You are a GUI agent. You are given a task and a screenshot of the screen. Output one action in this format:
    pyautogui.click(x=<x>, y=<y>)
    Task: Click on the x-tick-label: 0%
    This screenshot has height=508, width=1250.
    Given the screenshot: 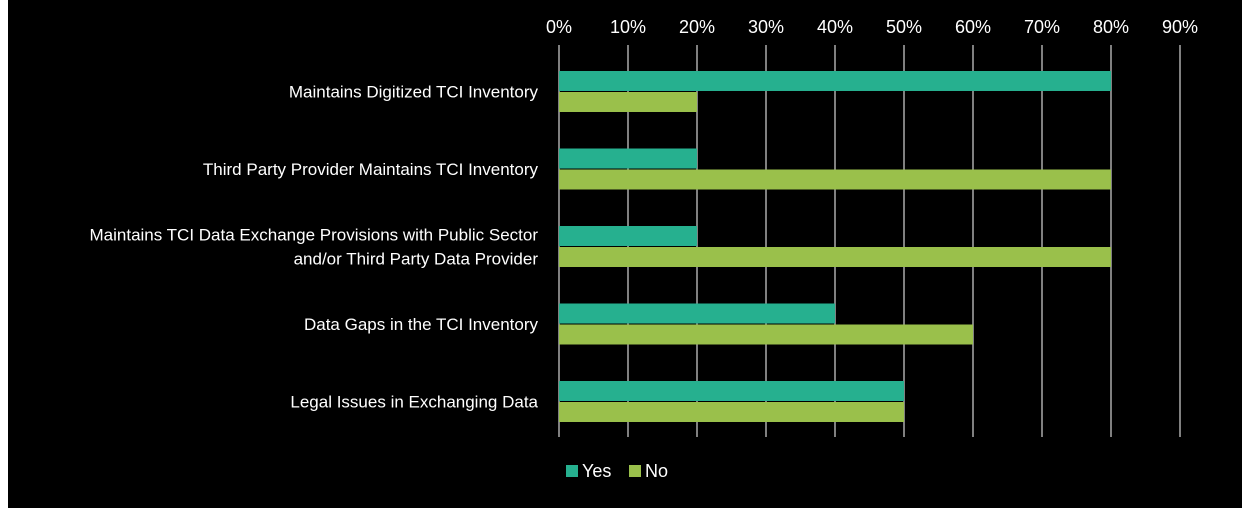 What is the action you would take?
    pyautogui.click(x=559, y=27)
    